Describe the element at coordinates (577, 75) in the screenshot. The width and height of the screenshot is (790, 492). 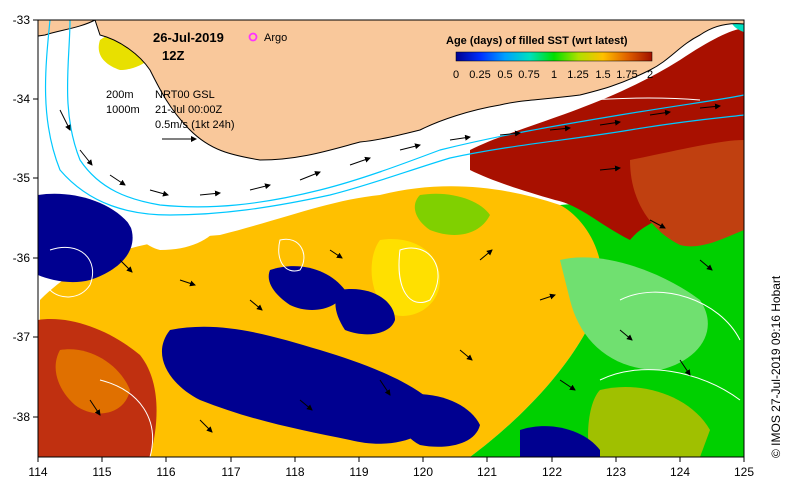
I see `colorbar-tick-label: 1.25` at that location.